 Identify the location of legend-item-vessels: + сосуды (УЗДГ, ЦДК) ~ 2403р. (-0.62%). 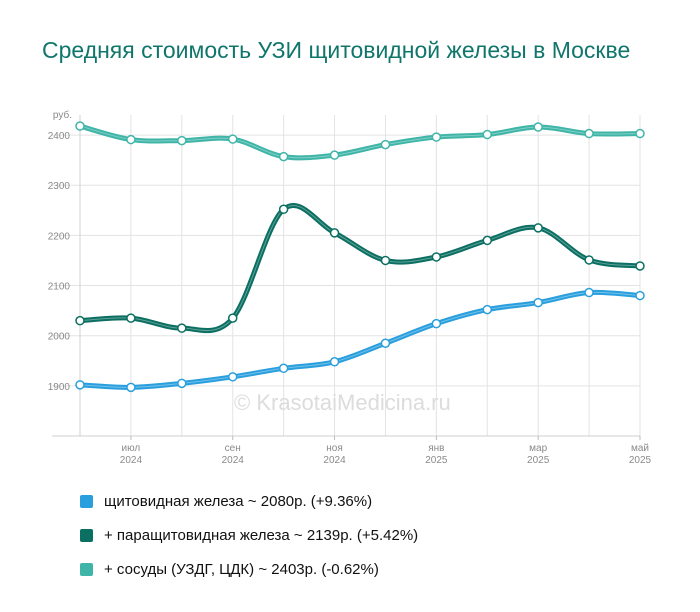
(249, 569).